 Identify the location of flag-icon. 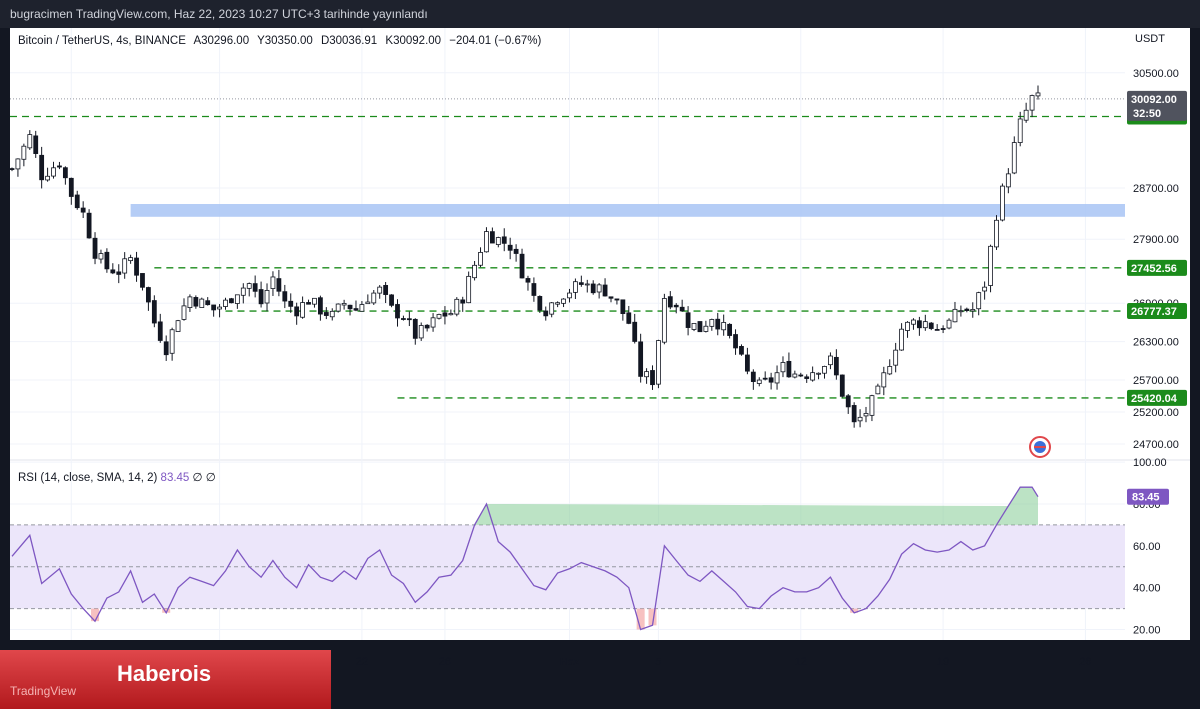
(1040, 447).